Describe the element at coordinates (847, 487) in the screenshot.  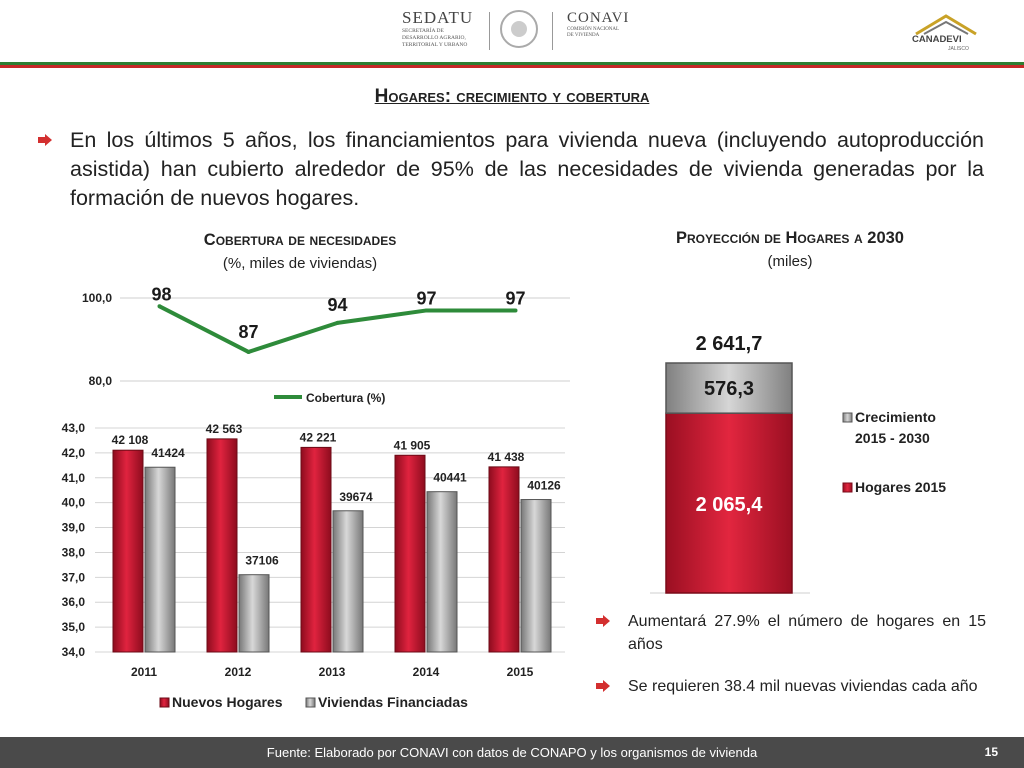
I see `stack-legend-swatch-red` at that location.